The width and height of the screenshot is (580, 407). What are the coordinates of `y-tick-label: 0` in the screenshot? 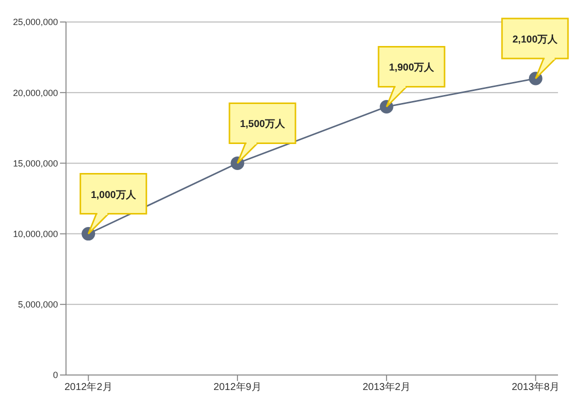 It's located at (55, 375).